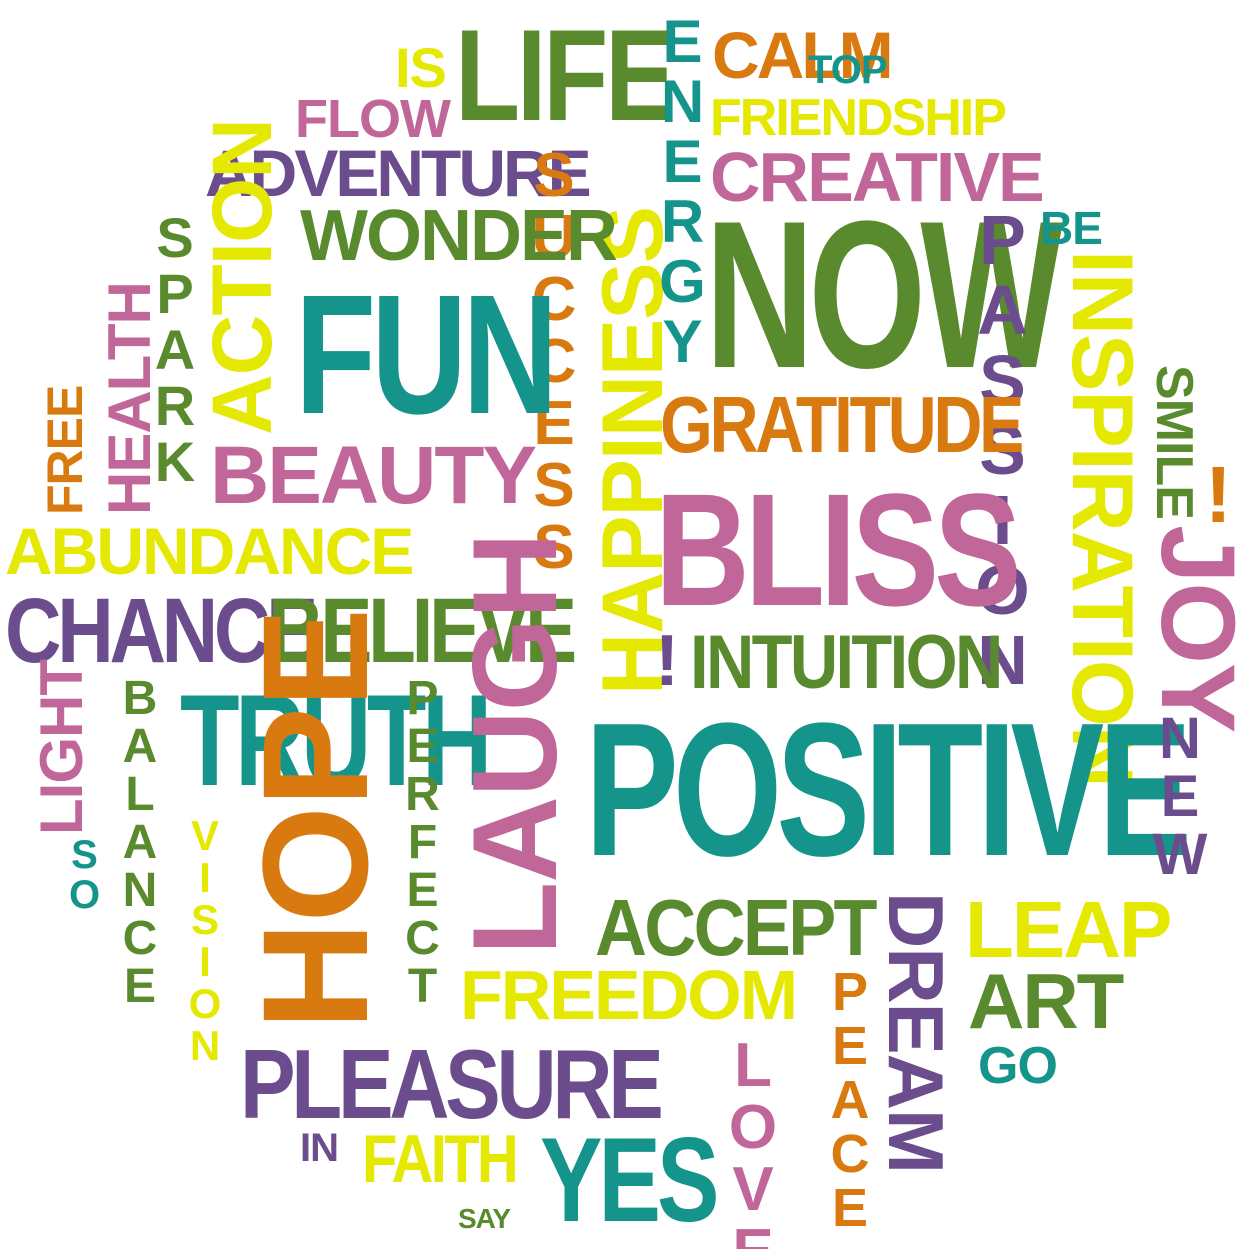  Describe the element at coordinates (65, 450) in the screenshot. I see `word-free: FREE` at that location.